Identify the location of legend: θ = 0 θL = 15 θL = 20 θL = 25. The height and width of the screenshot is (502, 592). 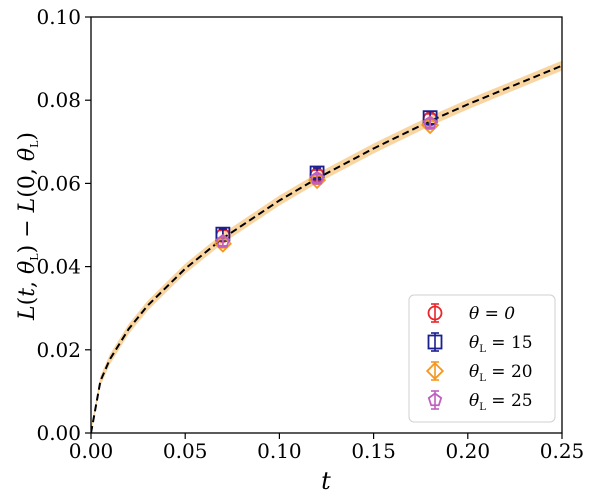
(482, 358).